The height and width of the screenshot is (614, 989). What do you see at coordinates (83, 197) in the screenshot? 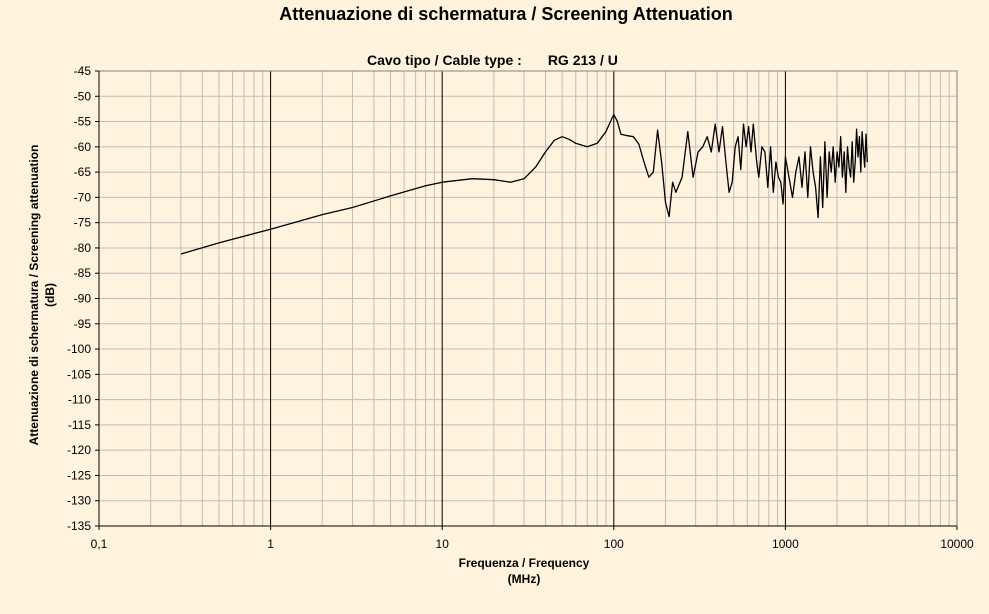
I see `y-tick-label: -70` at bounding box center [83, 197].